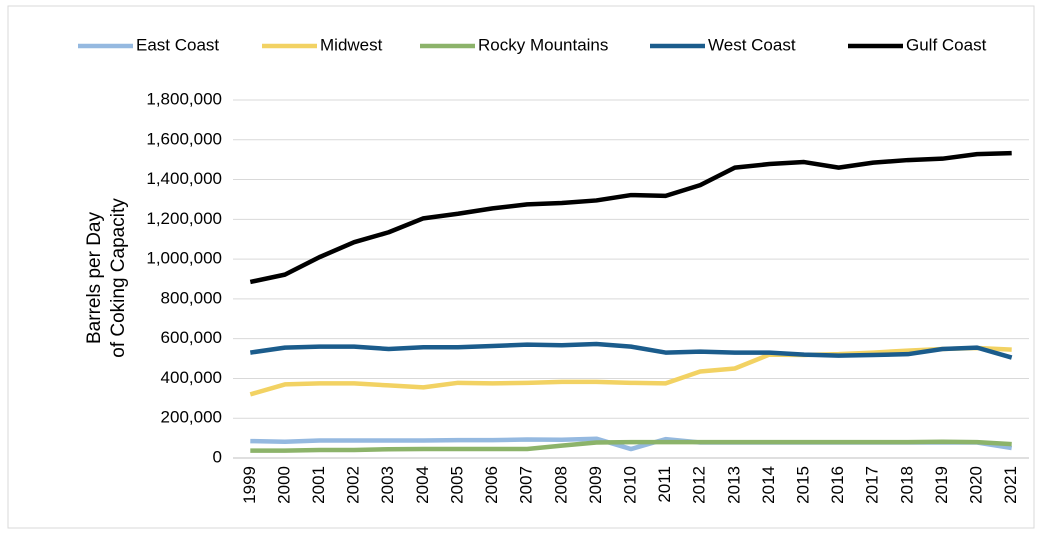 The width and height of the screenshot is (1043, 533). I want to click on x-tick-label: 2005, so click(456, 485).